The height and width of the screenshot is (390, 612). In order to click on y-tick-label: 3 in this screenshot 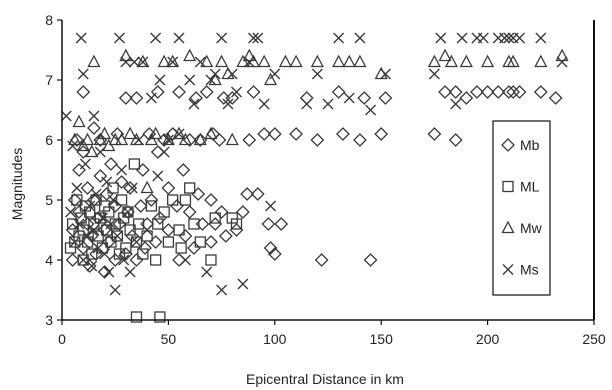, I will do `click(49, 320)`.